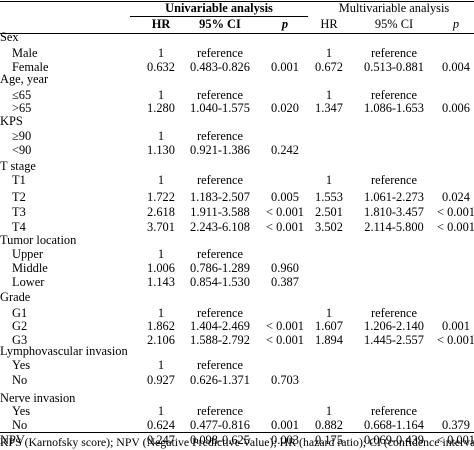 This screenshot has width=474, height=450. Describe the element at coordinates (161, 440) in the screenshot. I see `cell-uhr: 0.247` at that location.